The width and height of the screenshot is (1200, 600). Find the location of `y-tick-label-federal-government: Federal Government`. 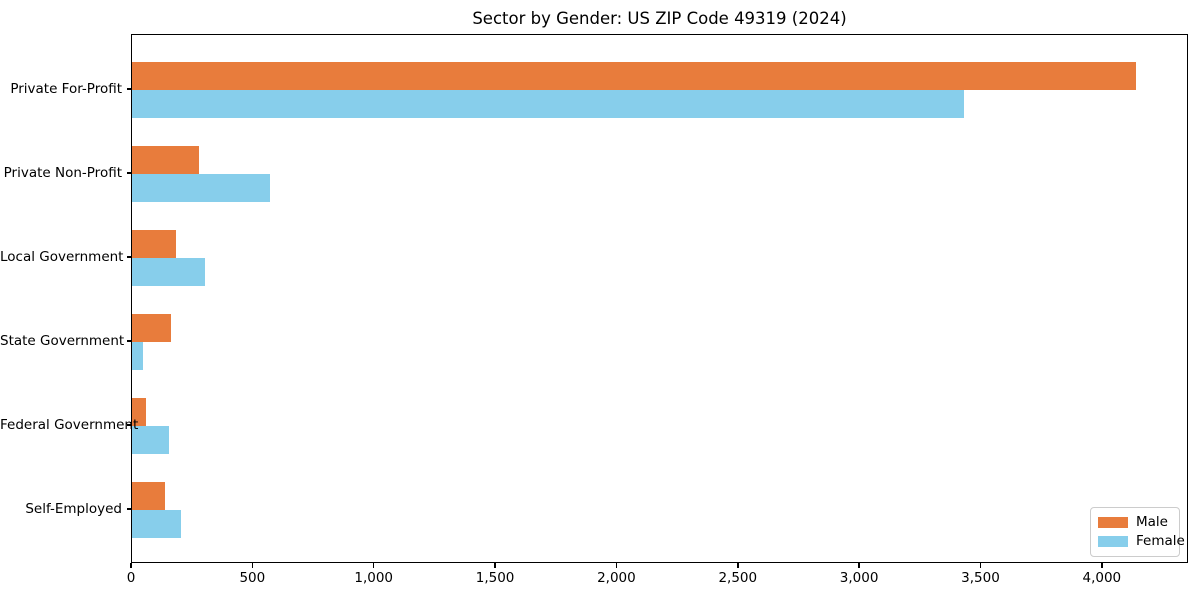

y-tick-label-federal-government: Federal Government is located at coordinates (69, 425).